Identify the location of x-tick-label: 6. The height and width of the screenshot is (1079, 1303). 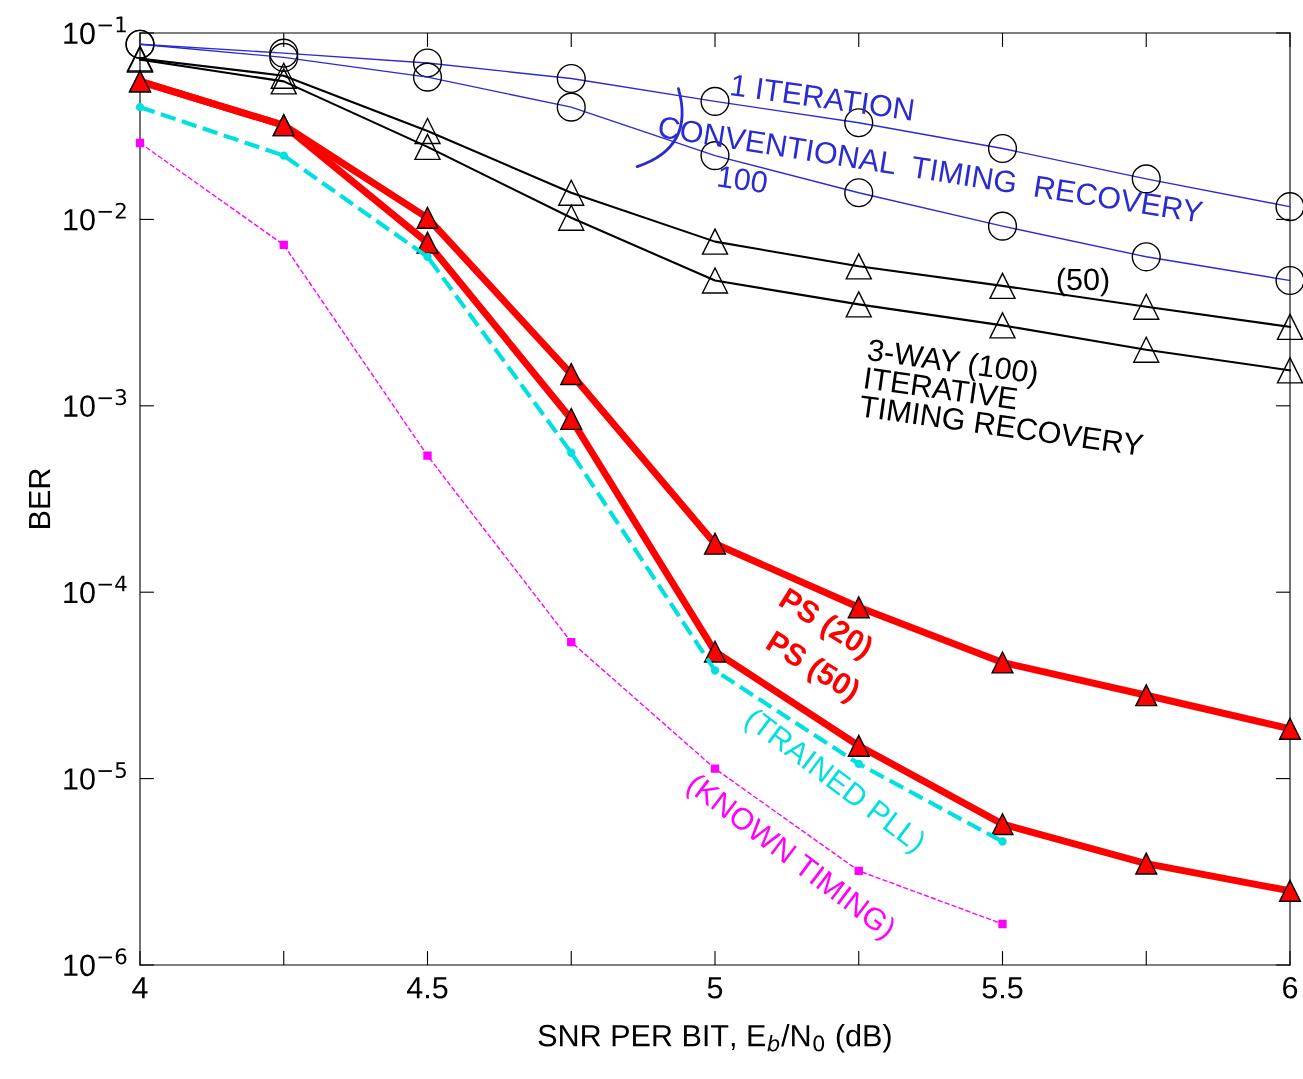
(1290, 987).